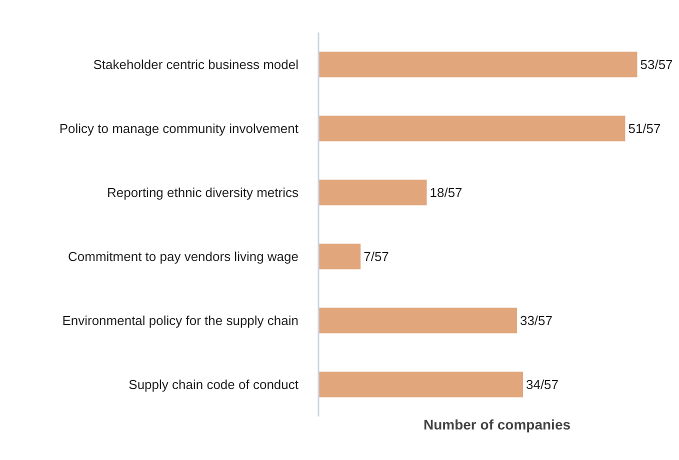 This screenshot has height=460, width=679. I want to click on x-axis-title: Number of companies, so click(497, 424).